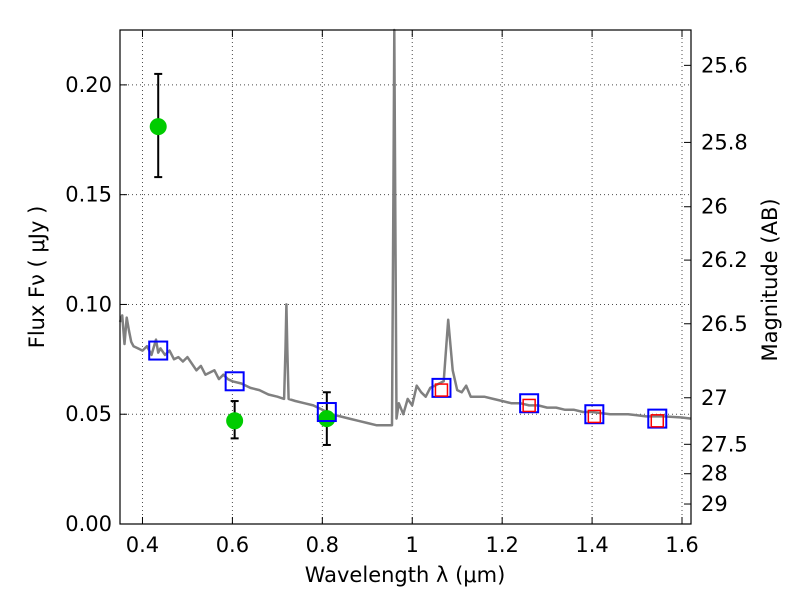 The width and height of the screenshot is (800, 600). I want to click on x-tick-label: 1, so click(412, 545).